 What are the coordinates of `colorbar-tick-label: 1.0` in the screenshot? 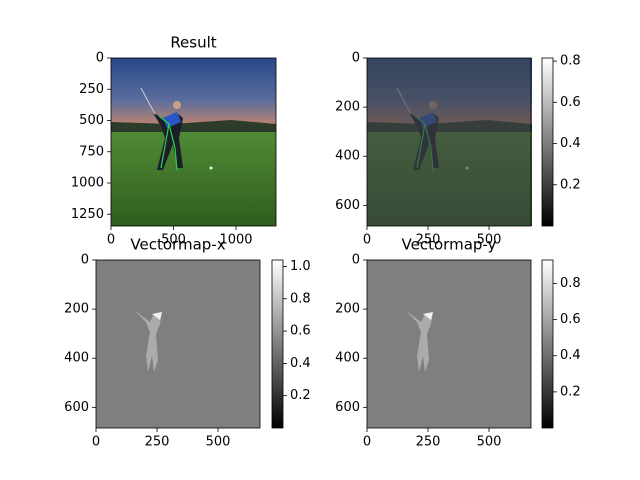 It's located at (300, 266).